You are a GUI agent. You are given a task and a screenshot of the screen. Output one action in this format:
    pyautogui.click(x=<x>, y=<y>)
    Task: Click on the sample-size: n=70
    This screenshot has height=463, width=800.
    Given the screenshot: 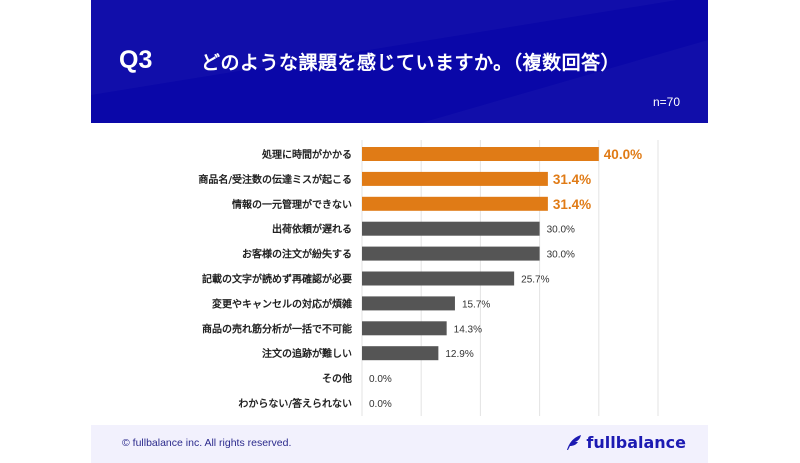 What is the action you would take?
    pyautogui.click(x=666, y=102)
    